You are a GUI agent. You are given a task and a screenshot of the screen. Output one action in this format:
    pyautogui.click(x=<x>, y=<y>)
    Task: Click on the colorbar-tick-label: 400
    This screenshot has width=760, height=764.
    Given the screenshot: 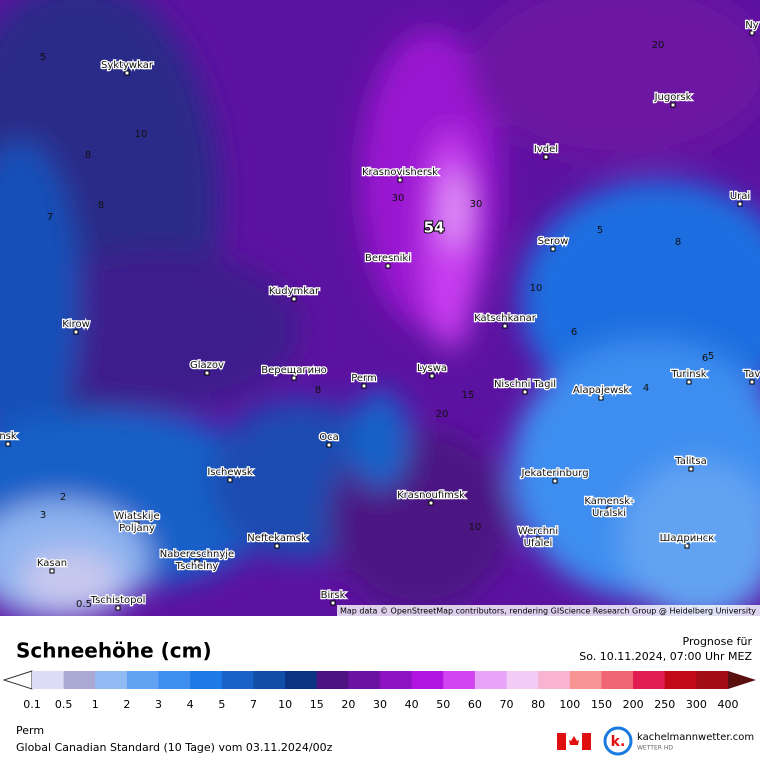 What is the action you would take?
    pyautogui.click(x=728, y=704)
    